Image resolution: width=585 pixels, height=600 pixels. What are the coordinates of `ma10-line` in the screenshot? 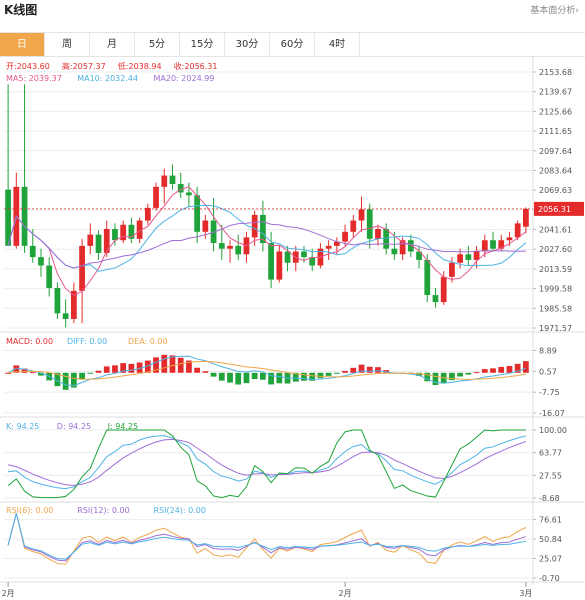 It's located at (267, 238).